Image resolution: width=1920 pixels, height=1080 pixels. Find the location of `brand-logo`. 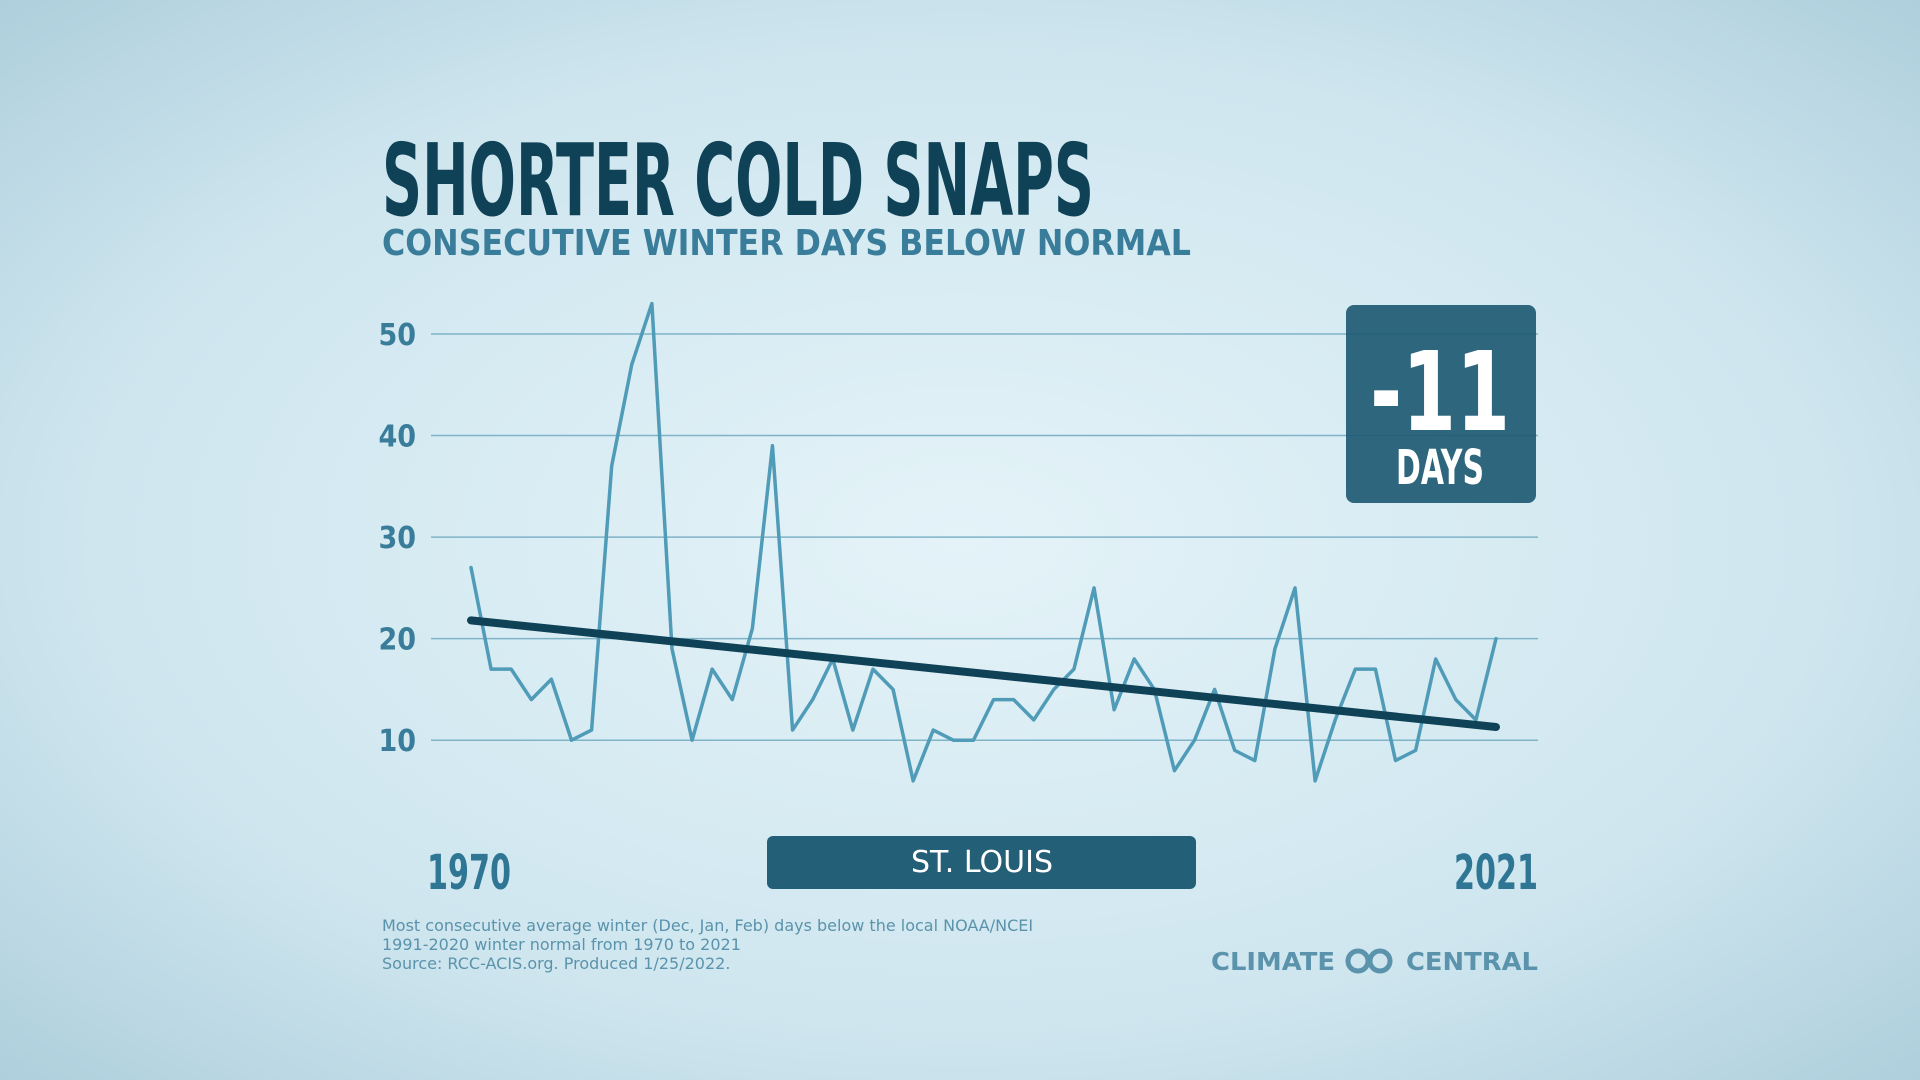

brand-logo is located at coordinates (1369, 961).